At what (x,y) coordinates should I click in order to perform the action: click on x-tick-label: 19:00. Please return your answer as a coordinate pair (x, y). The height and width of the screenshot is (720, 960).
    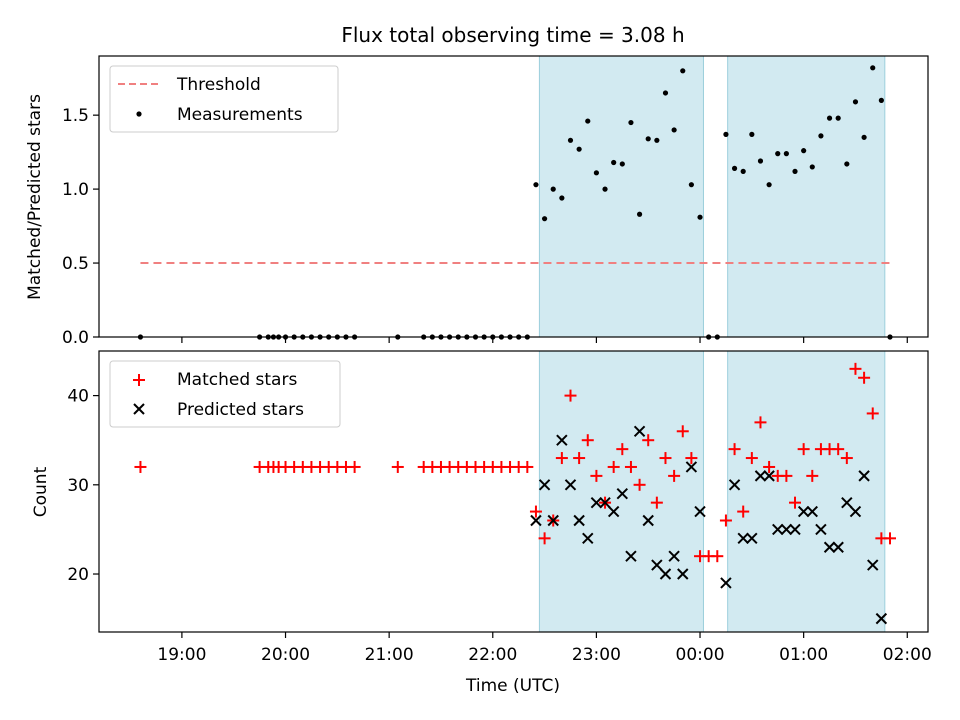
    Looking at the image, I should click on (181, 655).